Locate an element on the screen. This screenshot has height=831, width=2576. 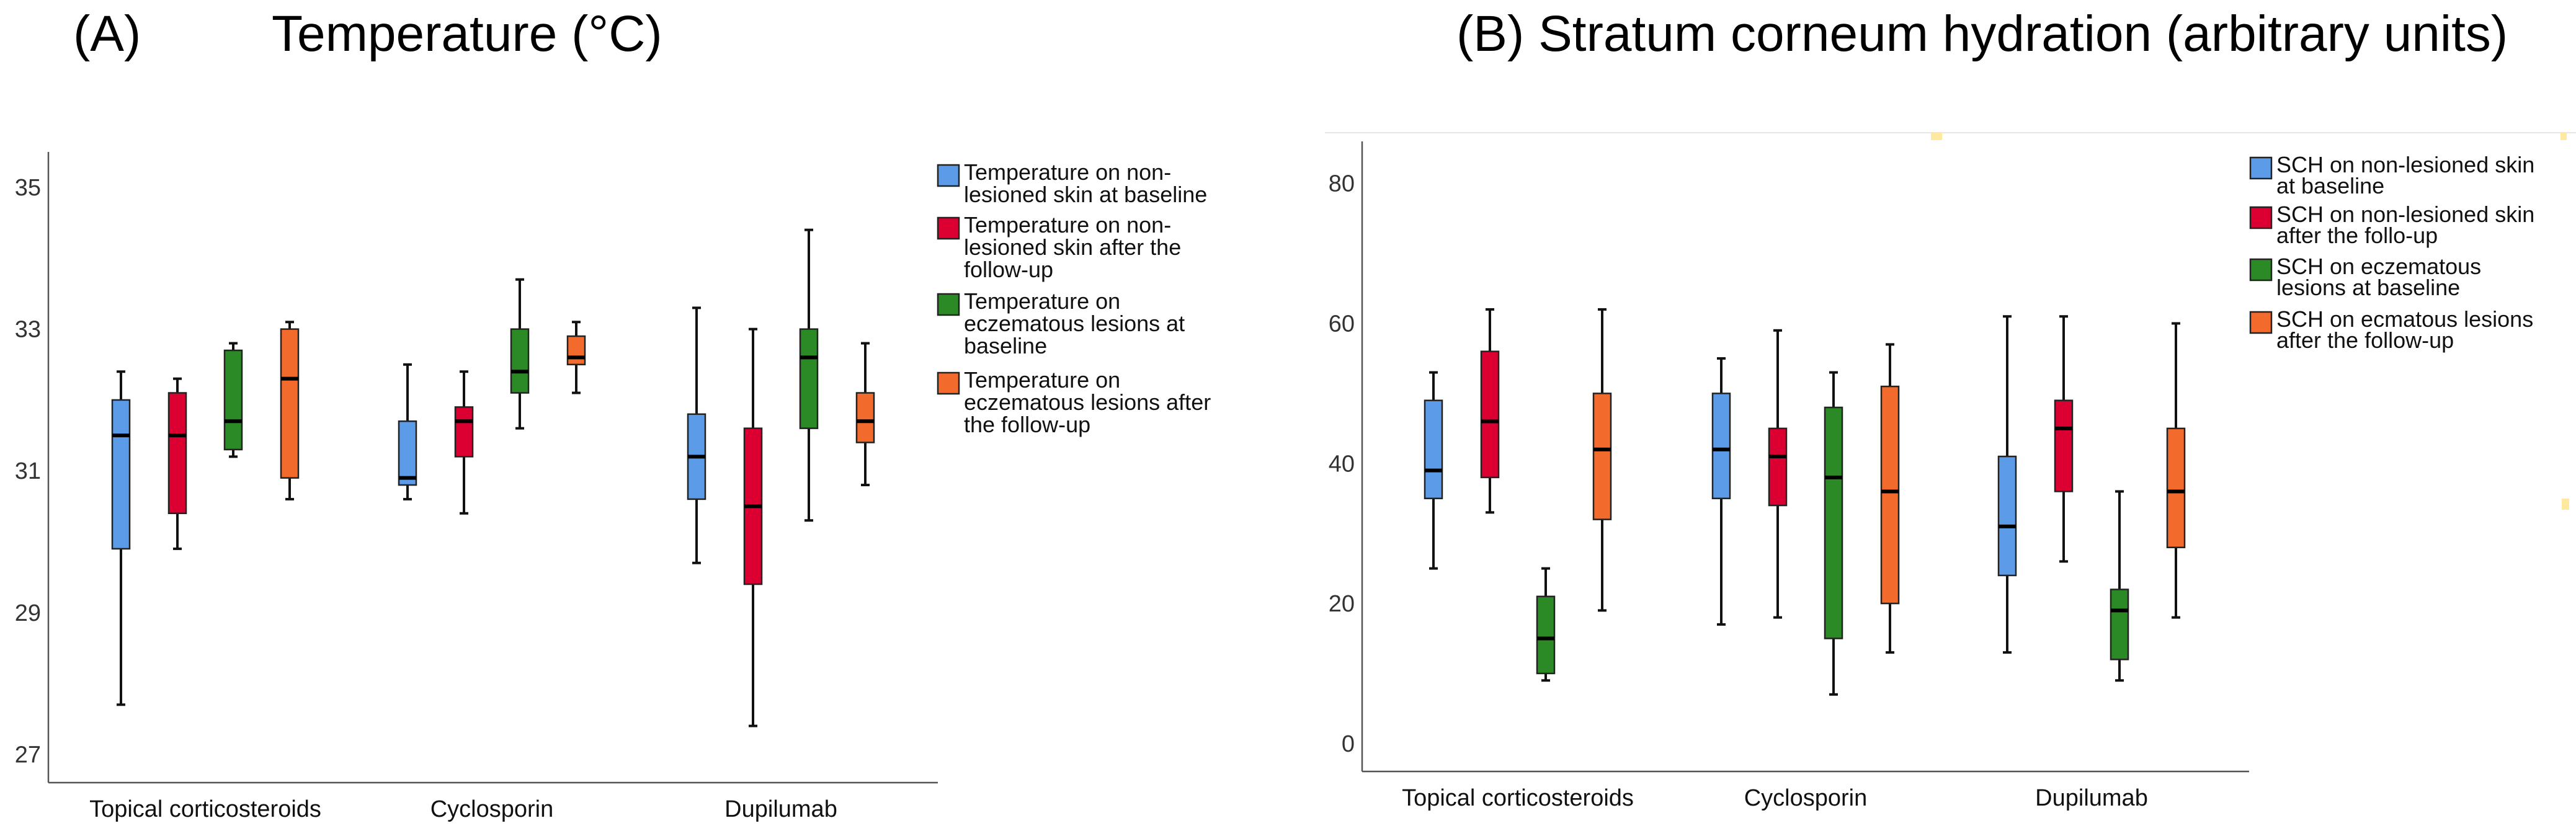
legend-label: at baseline is located at coordinates (2330, 185).